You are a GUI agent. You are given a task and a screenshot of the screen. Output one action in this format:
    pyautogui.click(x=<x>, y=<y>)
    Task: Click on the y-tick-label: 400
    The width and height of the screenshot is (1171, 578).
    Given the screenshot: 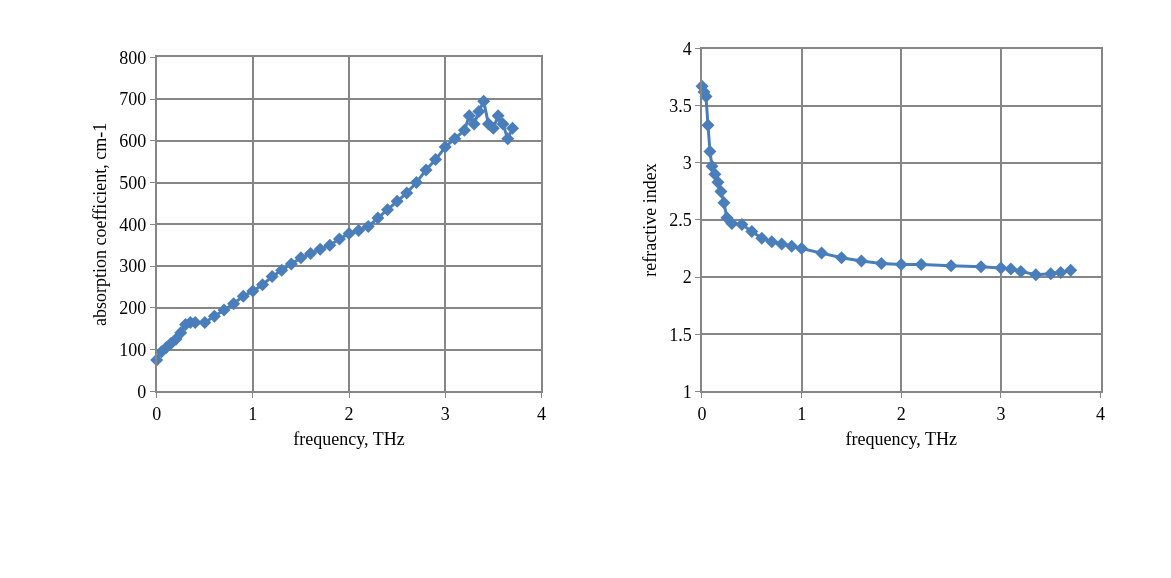 What is the action you would take?
    pyautogui.click(x=133, y=224)
    